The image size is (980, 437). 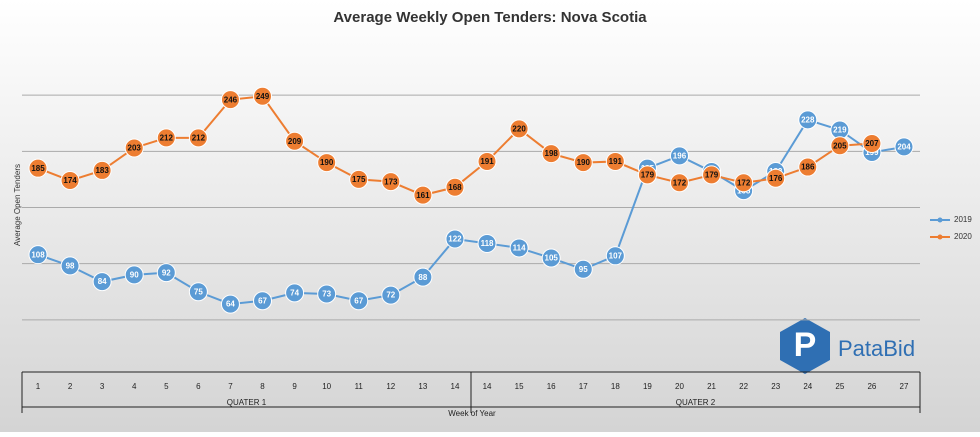 I want to click on data-label: 84, so click(x=102, y=281).